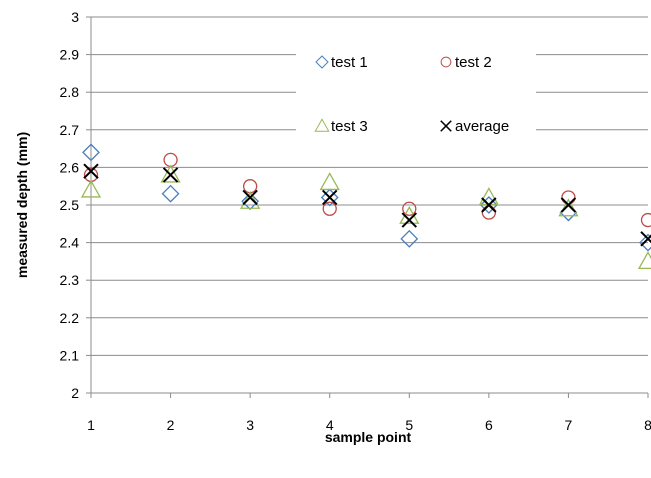  I want to click on legend-label-test-2: test 2, so click(473, 62).